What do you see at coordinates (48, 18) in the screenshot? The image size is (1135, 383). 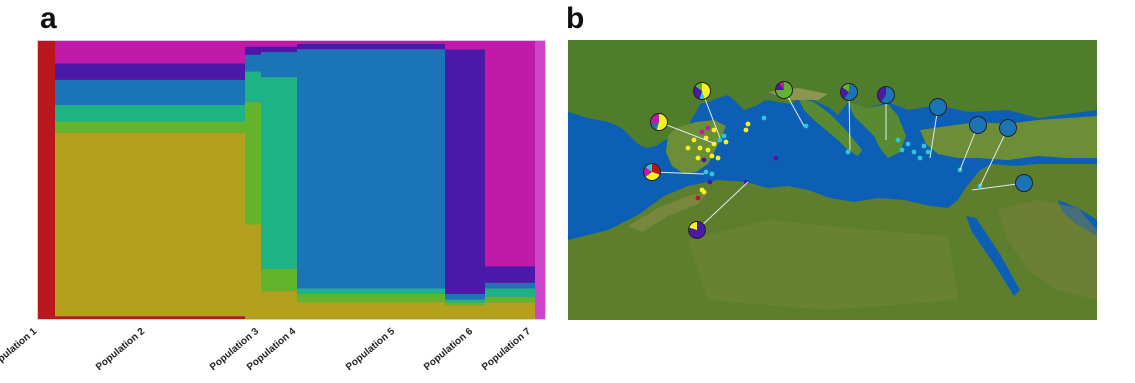 I see `panel-letter-a: a` at bounding box center [48, 18].